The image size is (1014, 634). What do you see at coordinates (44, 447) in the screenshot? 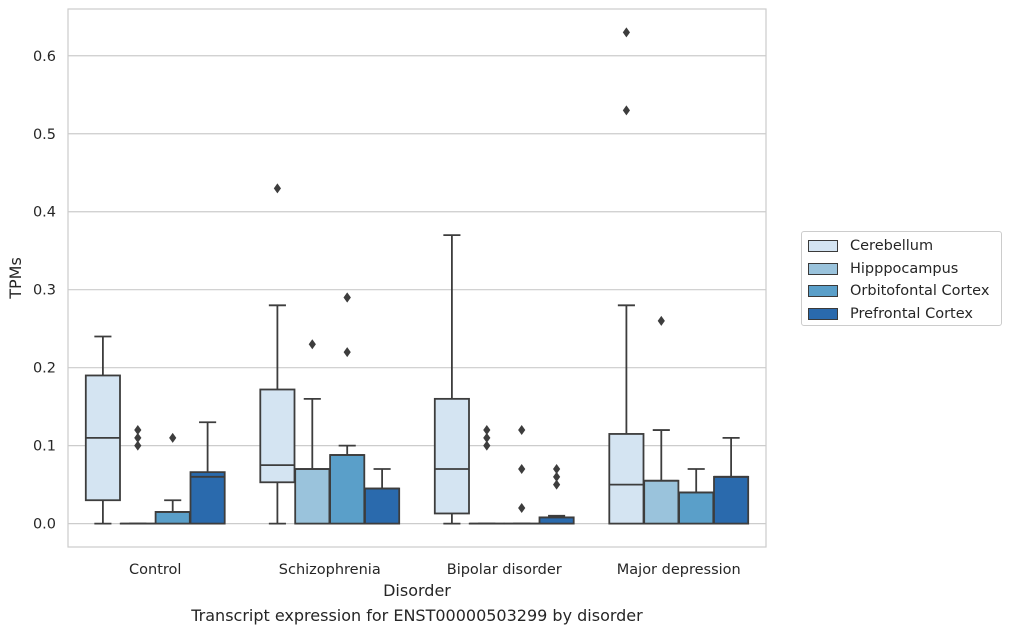
I see `y-tick-label: 0.1` at bounding box center [44, 447].